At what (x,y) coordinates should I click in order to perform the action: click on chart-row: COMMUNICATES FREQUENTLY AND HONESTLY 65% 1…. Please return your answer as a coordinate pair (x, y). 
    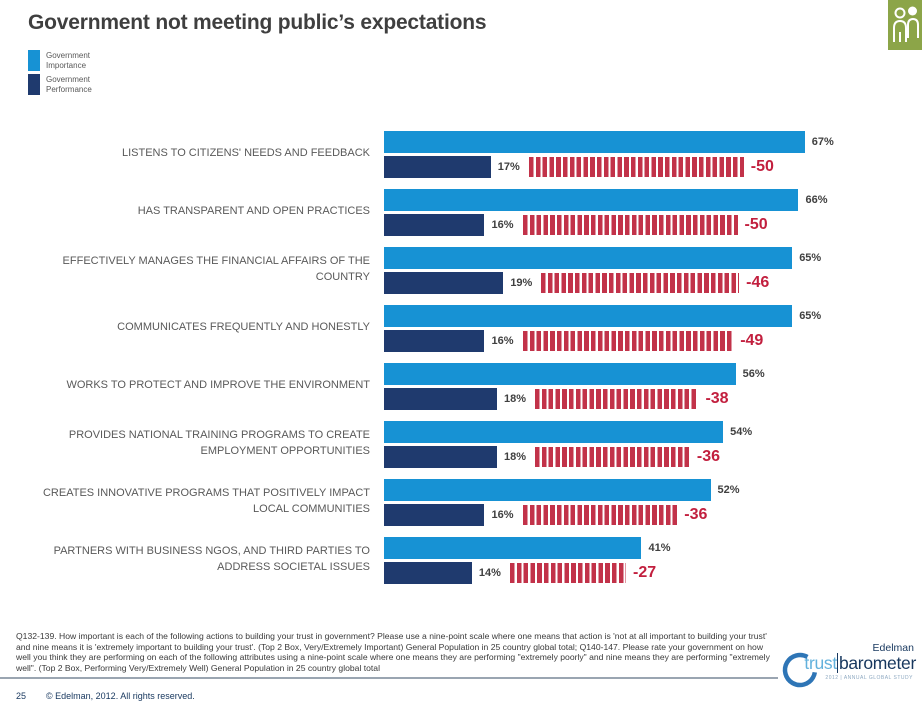
    Looking at the image, I should click on (466, 328).